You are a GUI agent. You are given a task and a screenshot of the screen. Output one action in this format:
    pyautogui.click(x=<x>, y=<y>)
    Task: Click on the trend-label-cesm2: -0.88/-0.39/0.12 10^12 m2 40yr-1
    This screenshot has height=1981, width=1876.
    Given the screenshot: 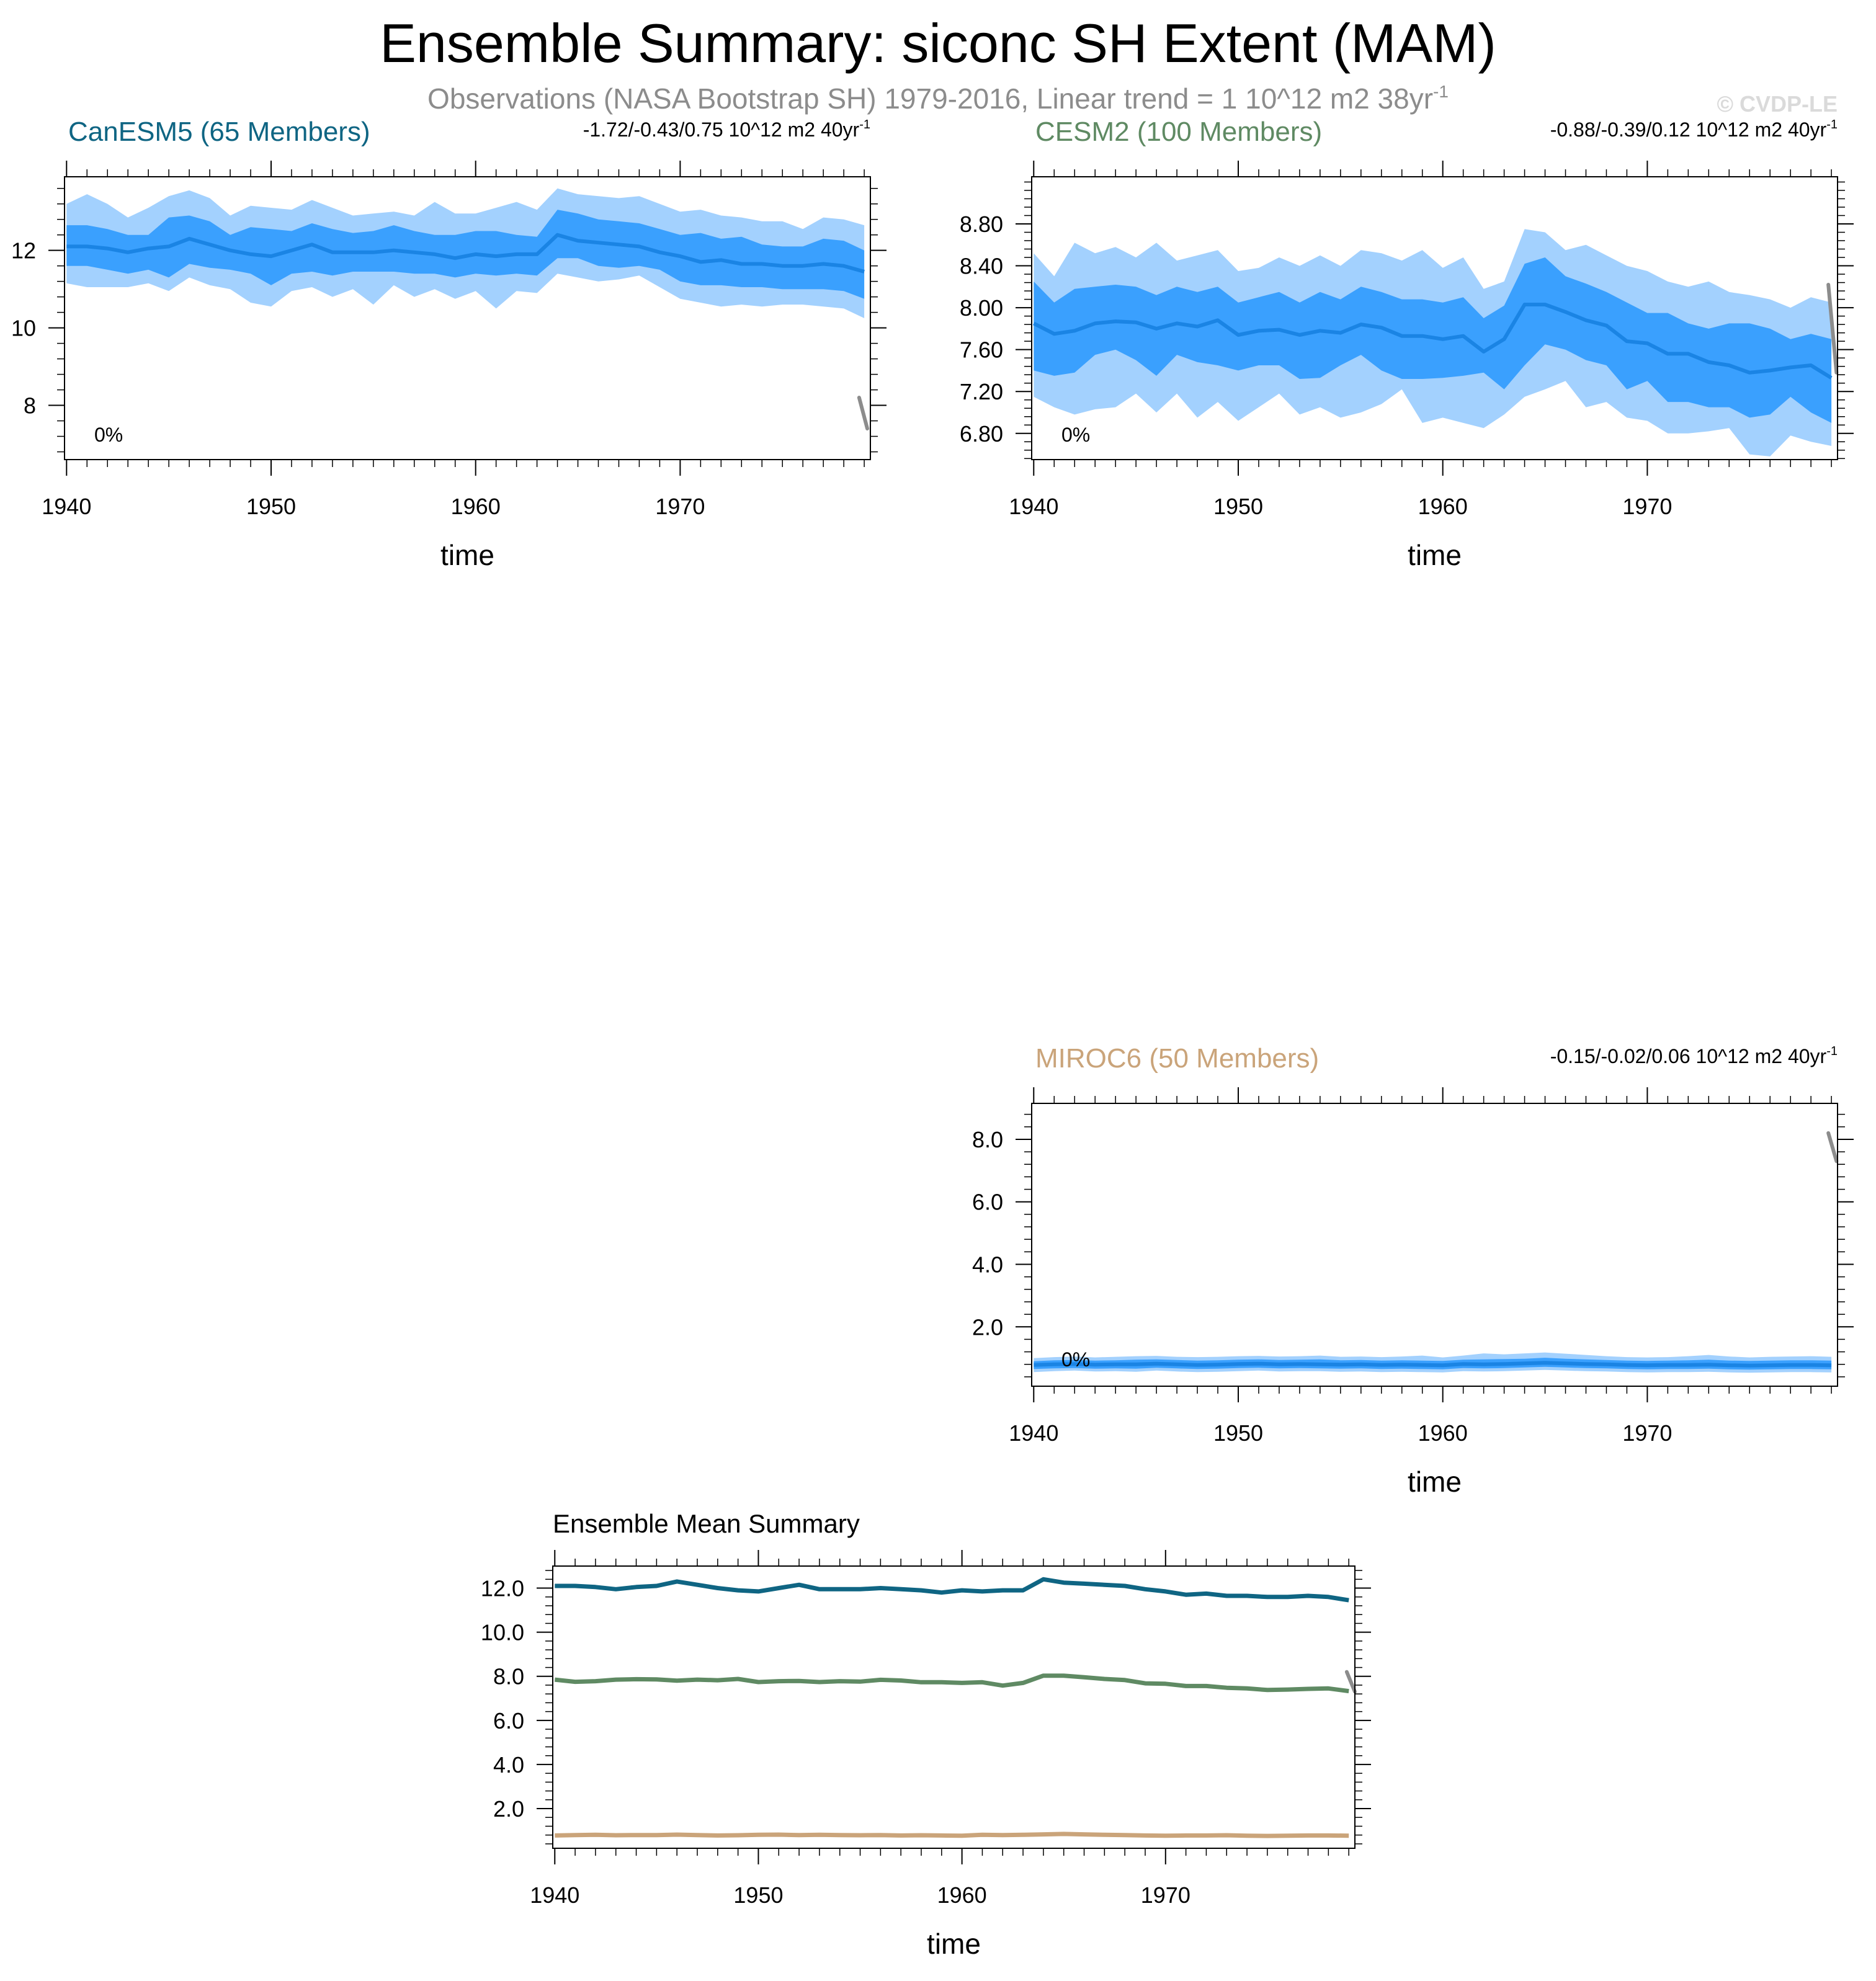 What is the action you would take?
    pyautogui.click(x=1694, y=129)
    